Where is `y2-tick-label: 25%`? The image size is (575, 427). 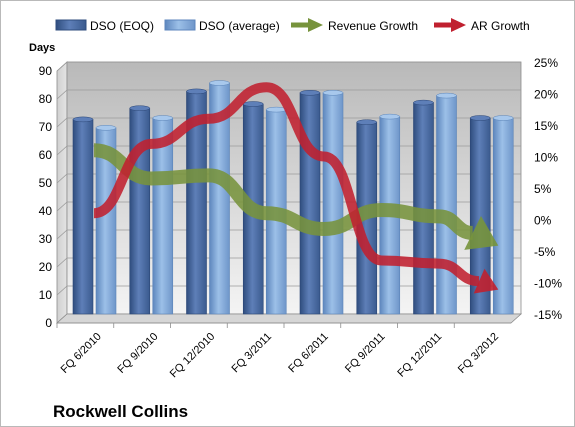 y2-tick-label: 25% is located at coordinates (546, 63).